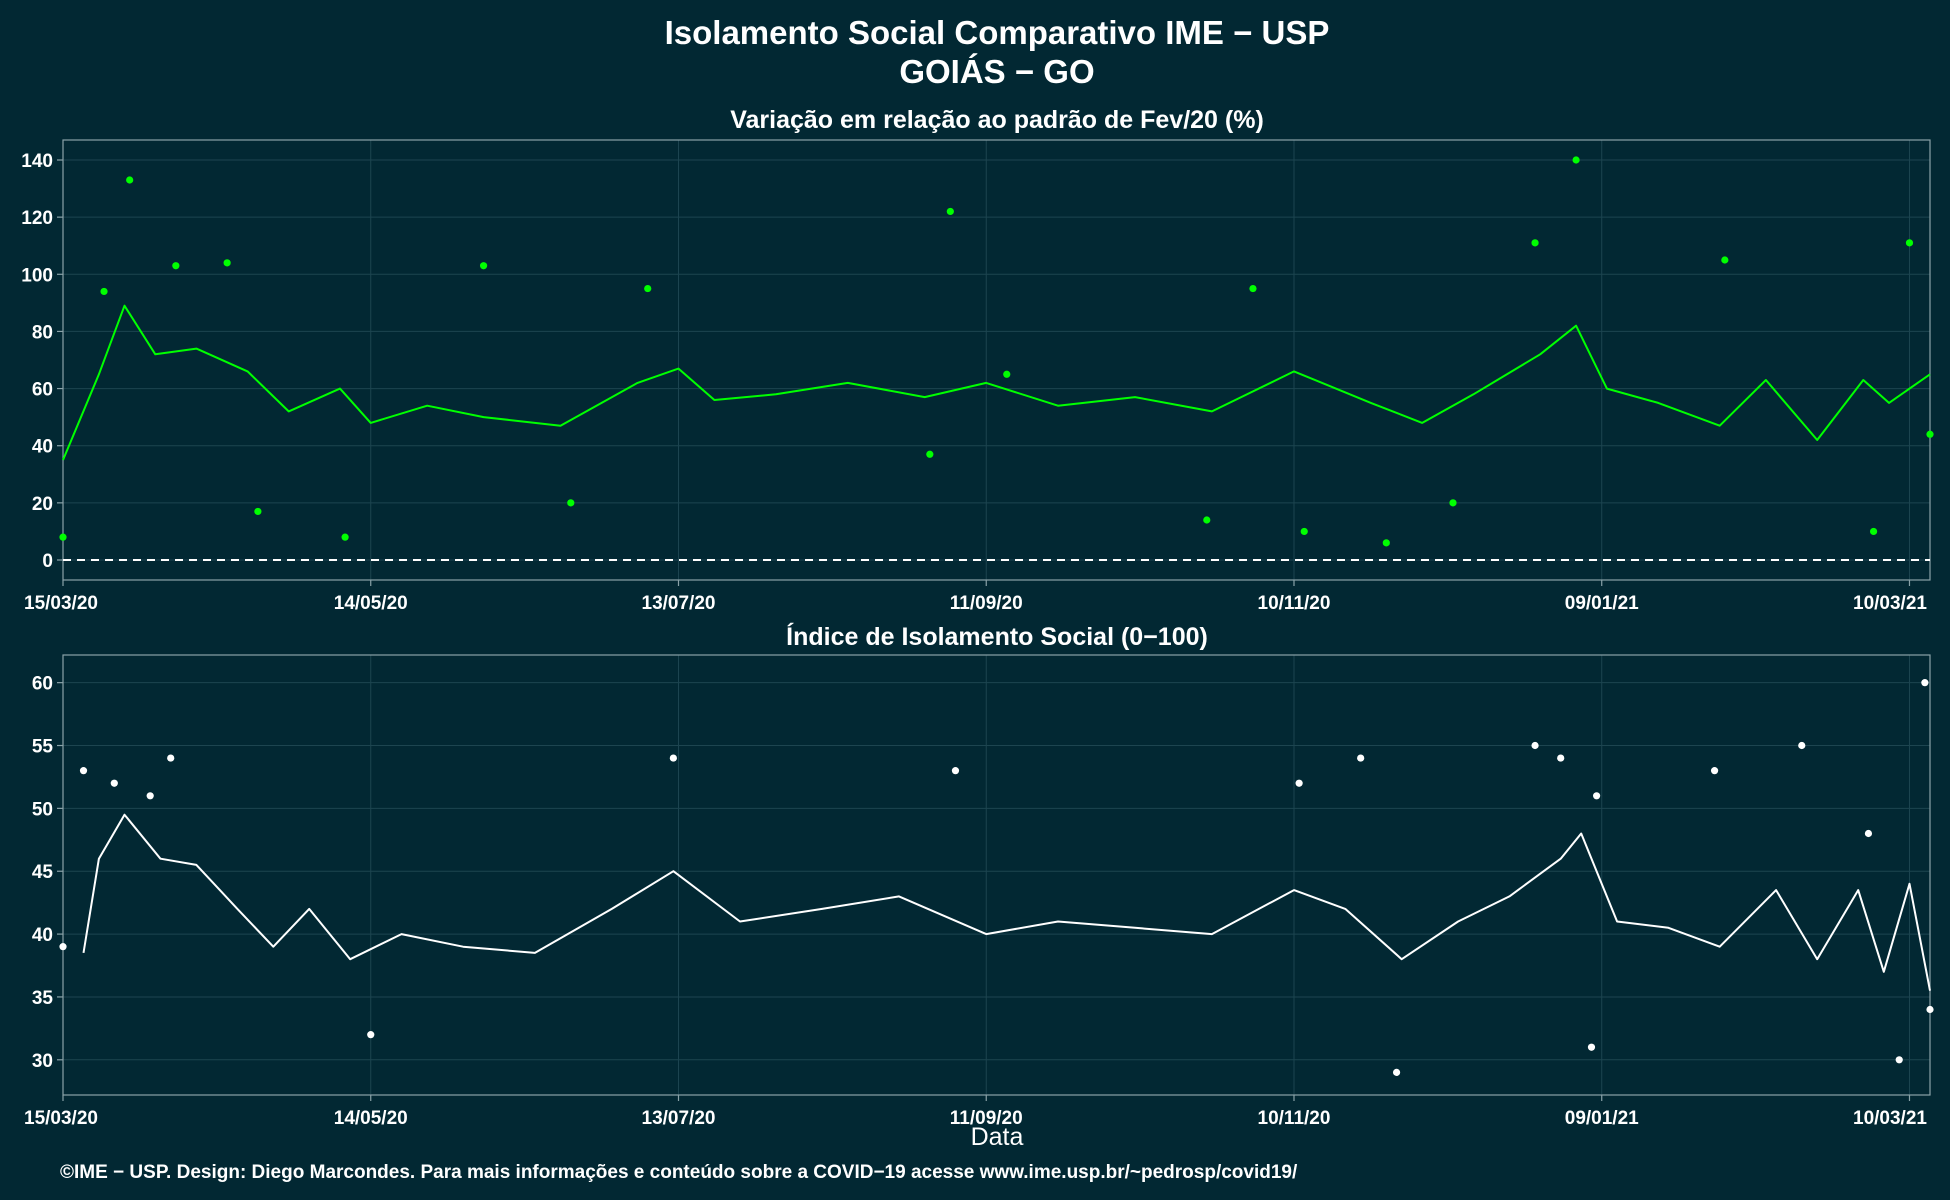 The height and width of the screenshot is (1200, 1950). What do you see at coordinates (1602, 603) in the screenshot?
I see `top-x-tick-label: 09/01/21` at bounding box center [1602, 603].